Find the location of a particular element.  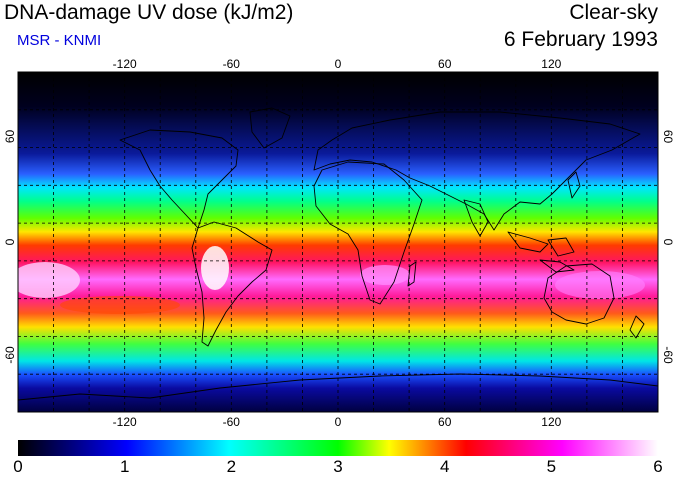

lon-ticks-top: -120 -60 0 60 120 is located at coordinates (337, 64).